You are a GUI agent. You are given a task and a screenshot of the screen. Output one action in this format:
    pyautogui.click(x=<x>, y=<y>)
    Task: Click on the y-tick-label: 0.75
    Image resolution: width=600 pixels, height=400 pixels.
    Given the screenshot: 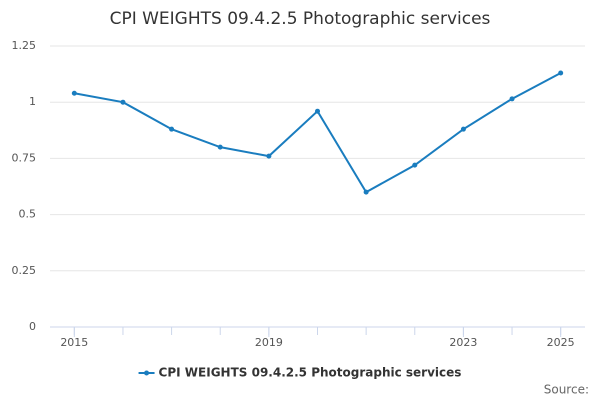 What is the action you would take?
    pyautogui.click(x=24, y=157)
    